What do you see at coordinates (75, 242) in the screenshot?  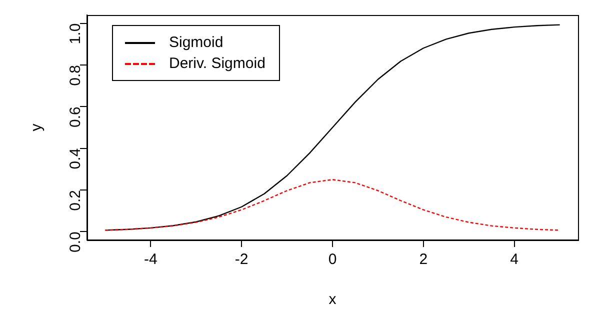 I see `y-tick-label: 0.0` at bounding box center [75, 242].